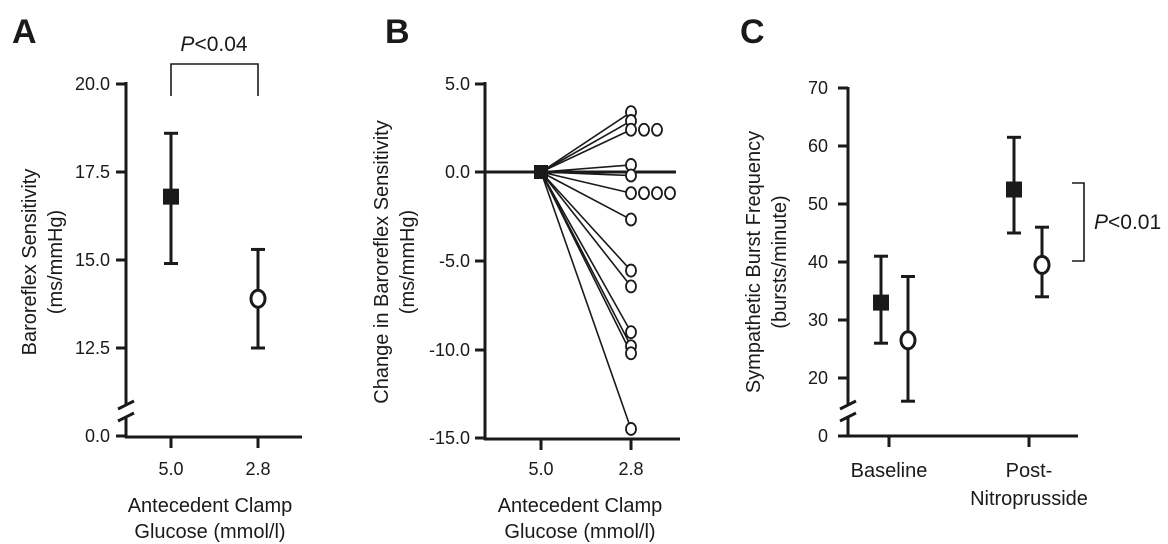 The image size is (1168, 544). I want to click on panel-a-x-label-line2: Glucose (mmol/l), so click(209, 532).